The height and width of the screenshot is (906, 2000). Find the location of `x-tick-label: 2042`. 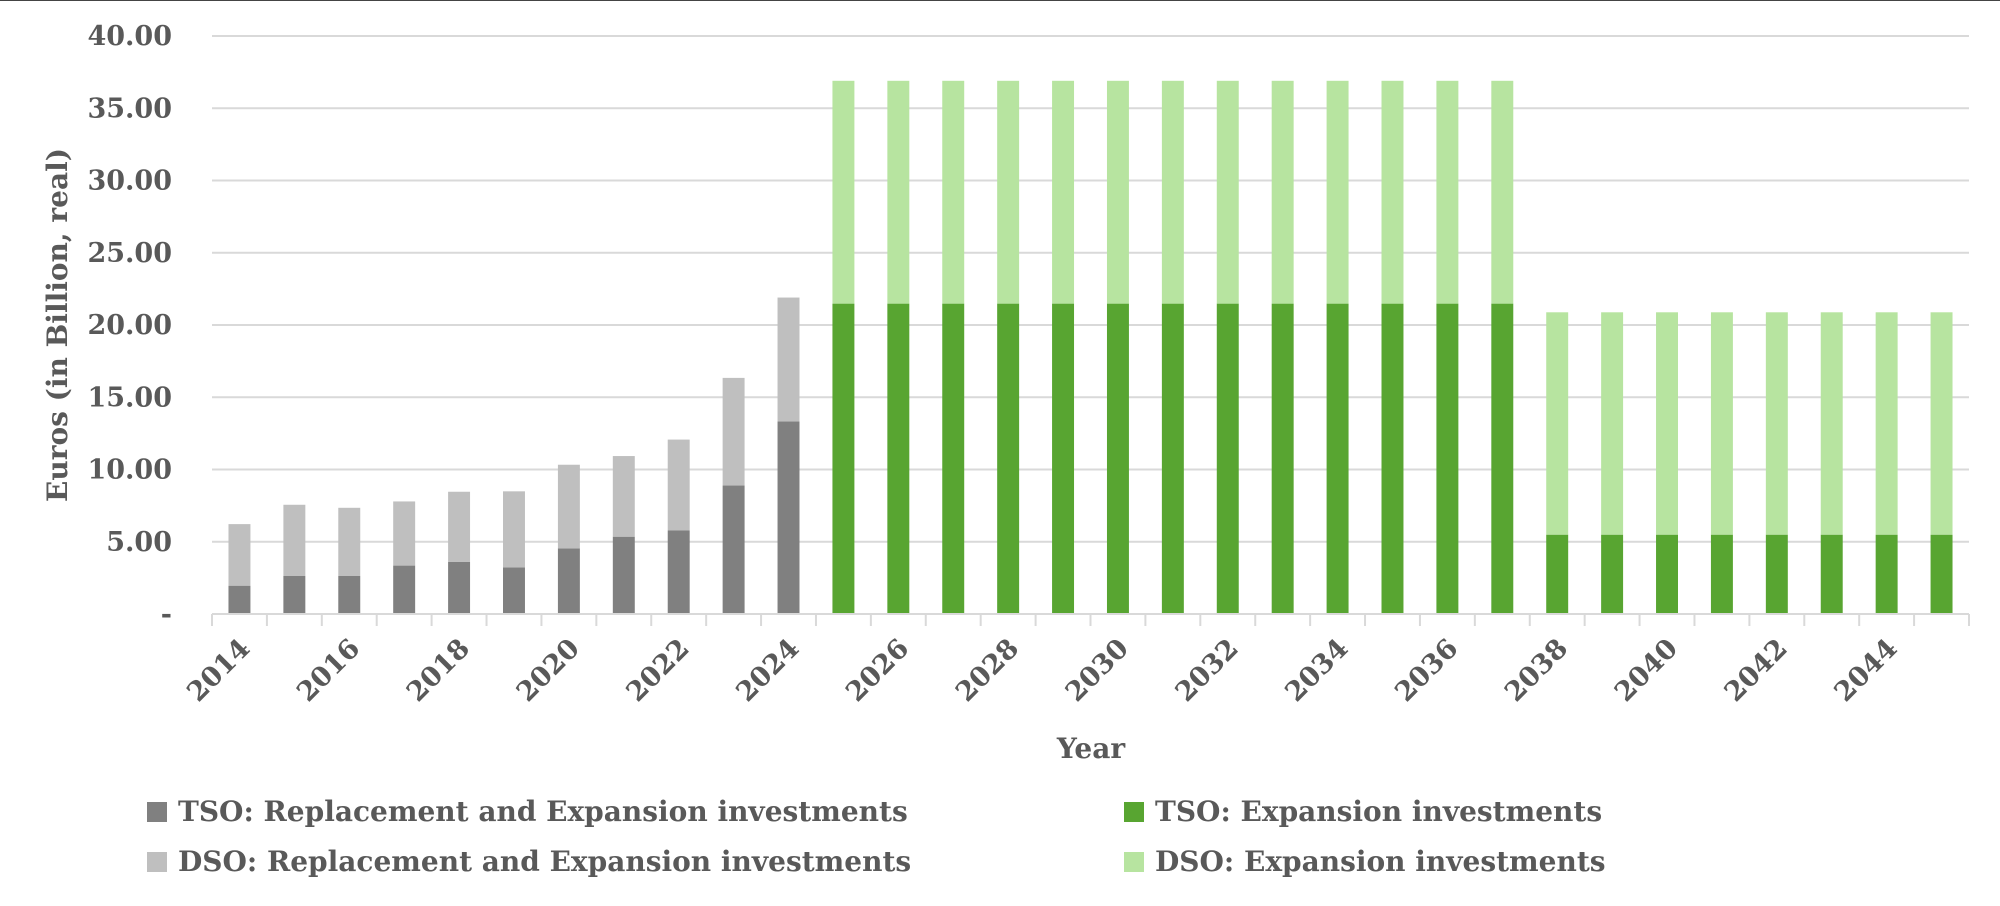

x-tick-label: 2042 is located at coordinates (1756, 670).